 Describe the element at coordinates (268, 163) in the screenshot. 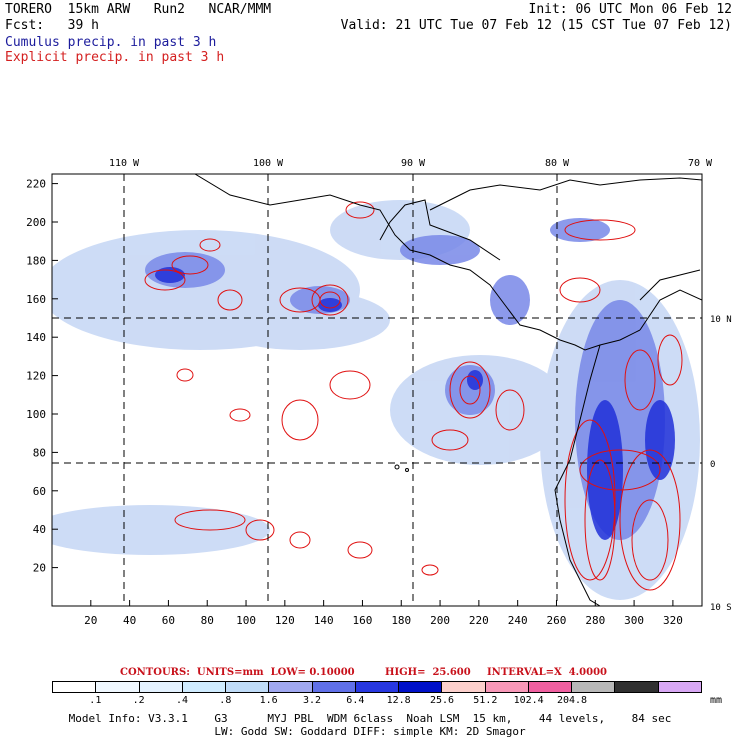

I see `lon-label-100w: 100 W` at that location.